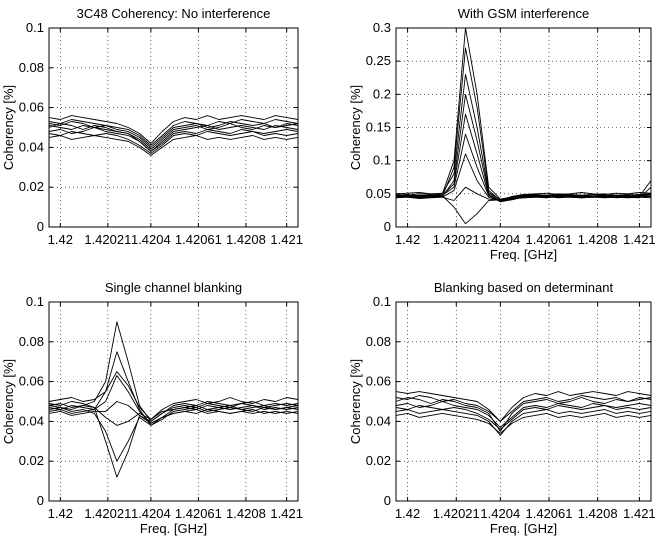 This screenshot has height=538, width=664. What do you see at coordinates (174, 13) in the screenshot?
I see `plot-title: 3C48 Coherency: No interference` at bounding box center [174, 13].